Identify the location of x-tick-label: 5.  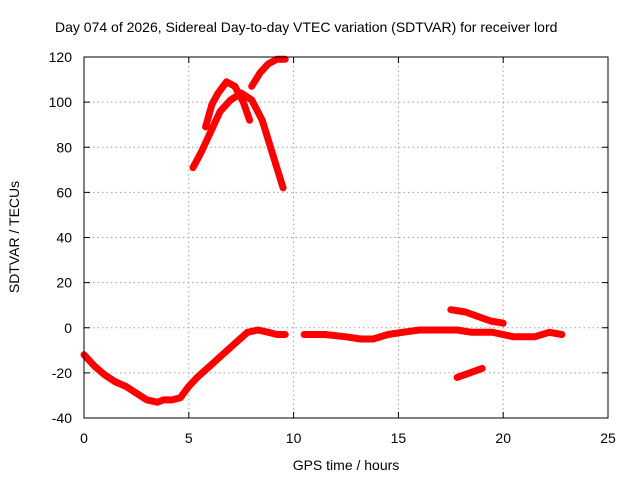
(189, 438).